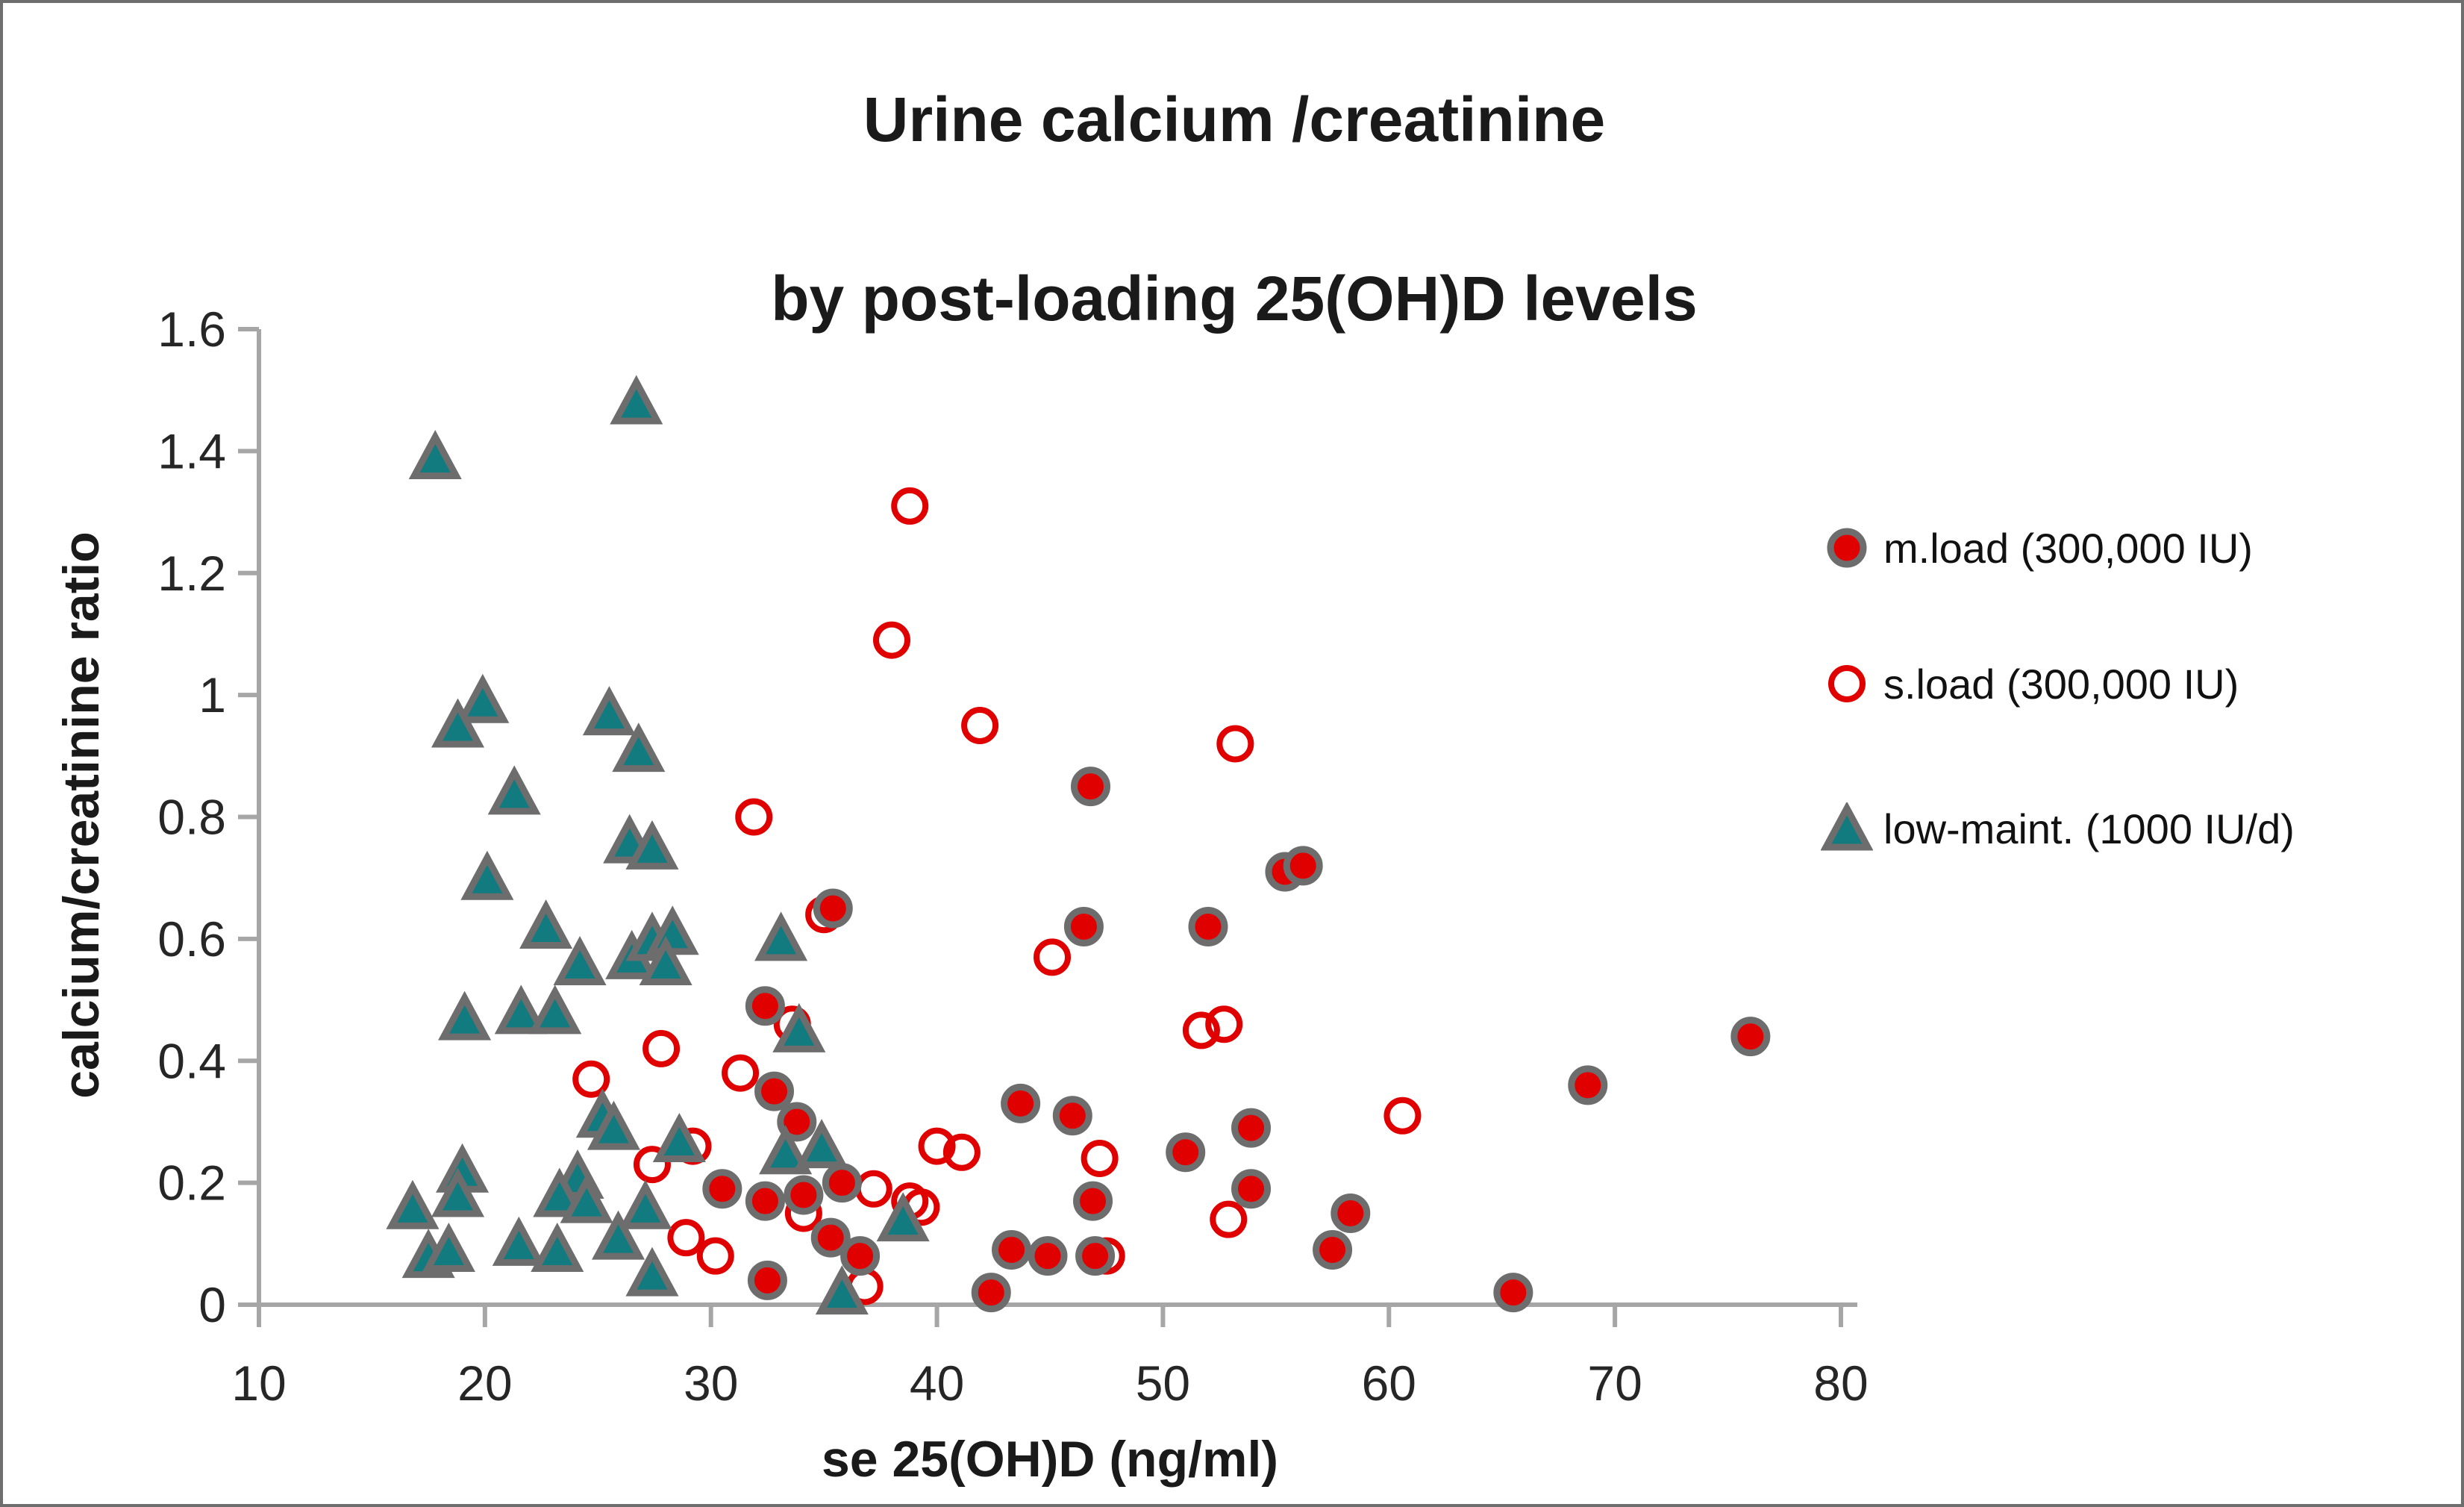 This screenshot has width=2464, height=1507. What do you see at coordinates (191, 329) in the screenshot?
I see `svg-text: 1.6` at bounding box center [191, 329].